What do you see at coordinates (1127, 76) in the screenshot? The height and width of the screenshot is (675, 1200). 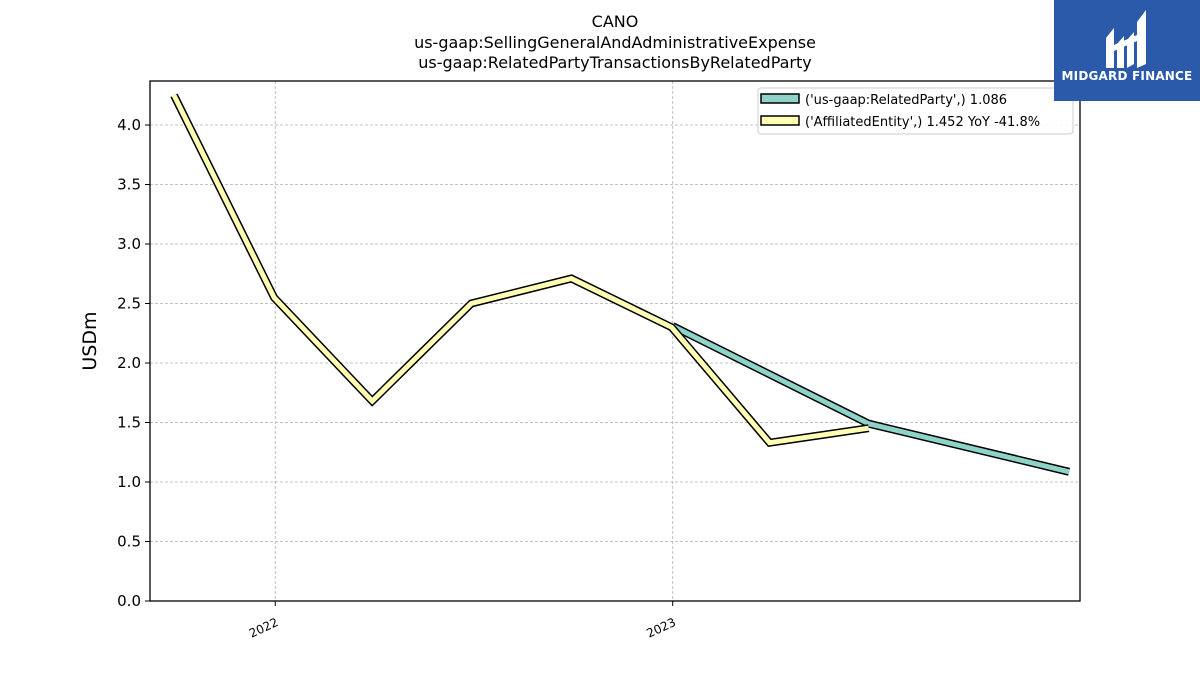 I see `logo-text: MIDGARD FINANCE` at bounding box center [1127, 76].